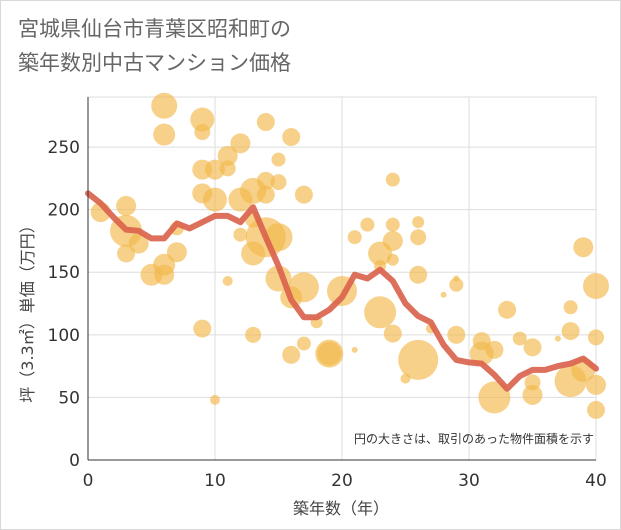 The image size is (621, 530). I want to click on y-tick-label: 150, so click(64, 273).